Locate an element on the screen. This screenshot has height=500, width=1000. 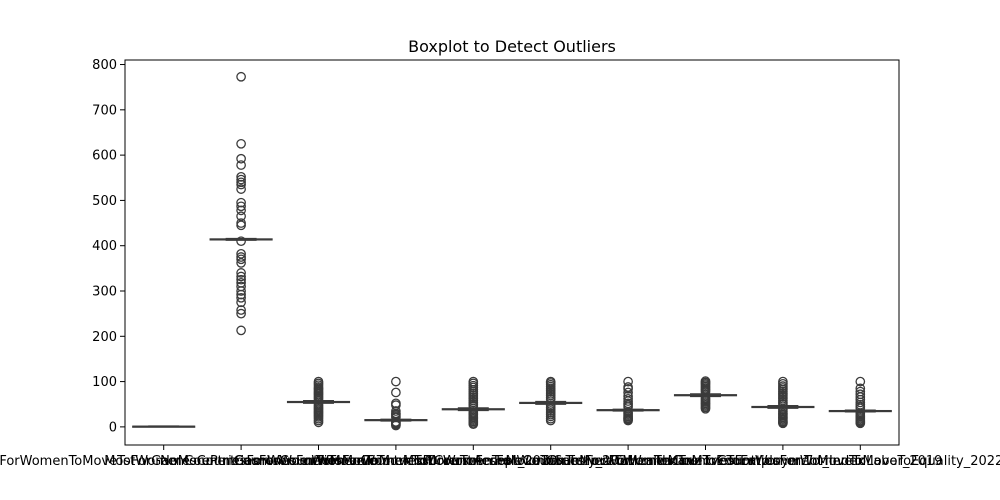
y-tick-label: 400 is located at coordinates (104, 246).